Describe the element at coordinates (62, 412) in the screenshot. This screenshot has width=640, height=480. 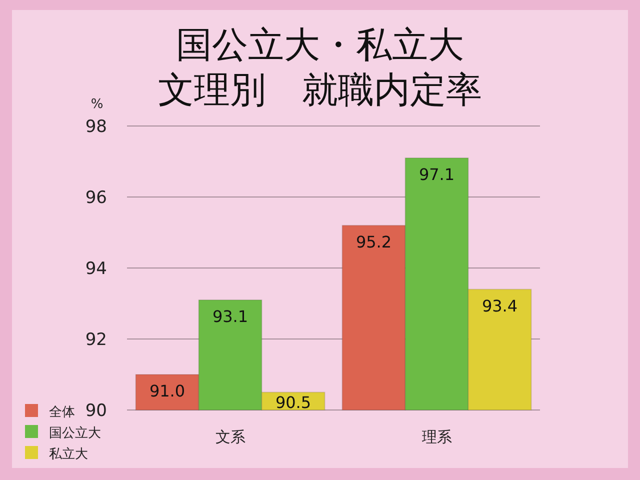
I see `legend-label: 全体` at that location.